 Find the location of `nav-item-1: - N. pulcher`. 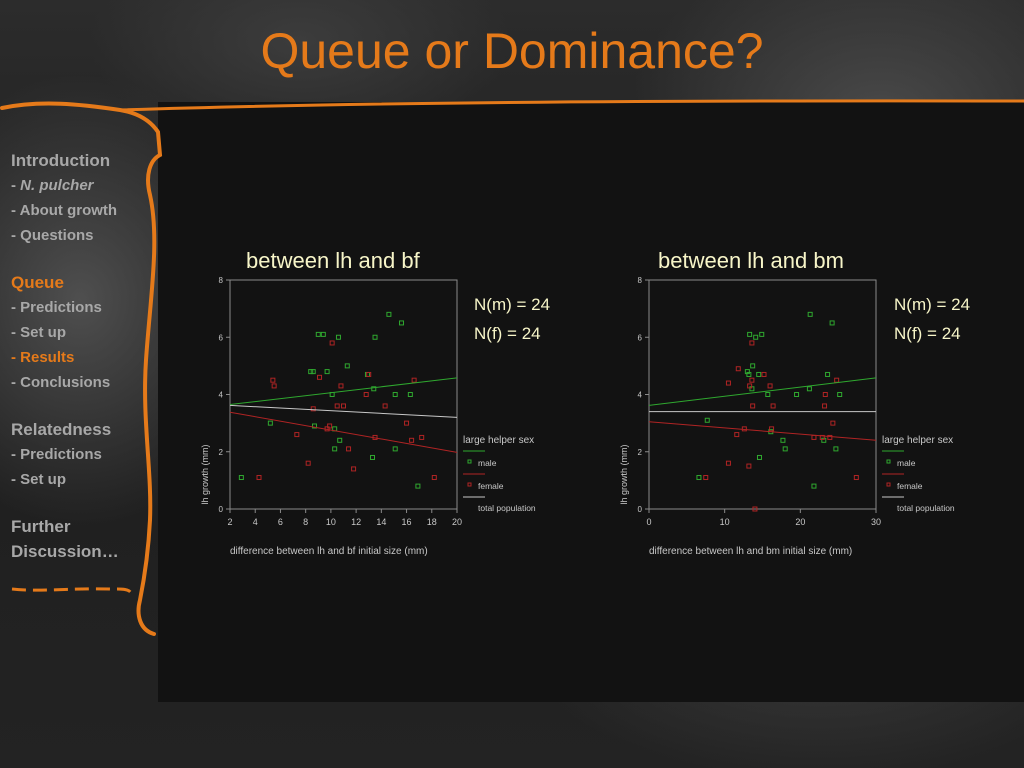

nav-item-1: - N. pulcher is located at coordinates (86, 185).